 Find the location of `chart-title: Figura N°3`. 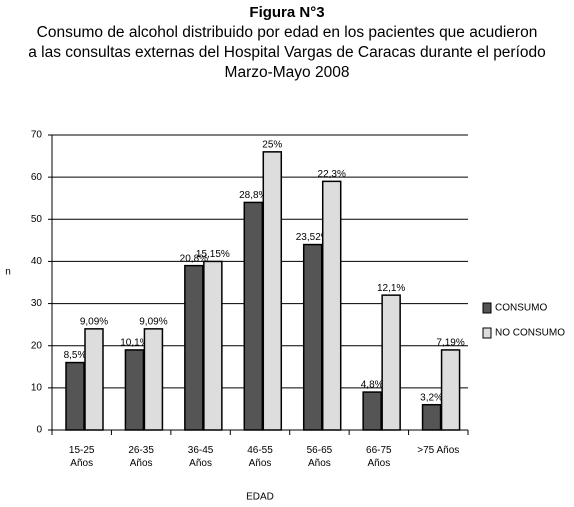

chart-title: Figura N°3 is located at coordinates (286, 12).